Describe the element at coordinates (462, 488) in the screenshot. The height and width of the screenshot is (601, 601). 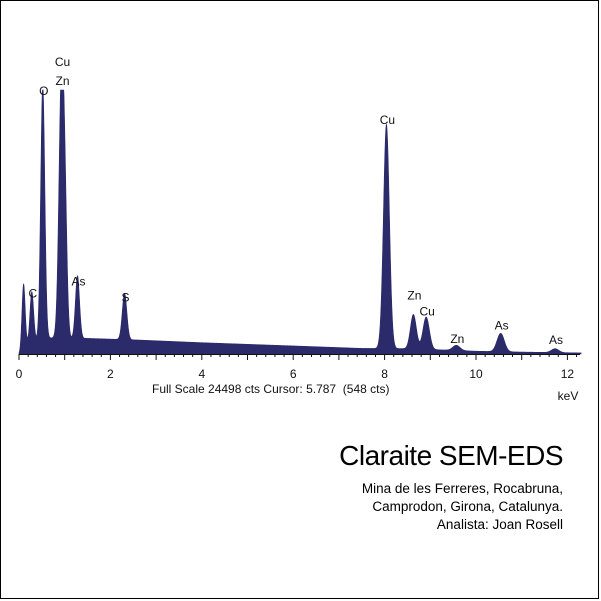
I see `subtitle-line-1: Mina de les Ferreres, Rocabruna,` at that location.